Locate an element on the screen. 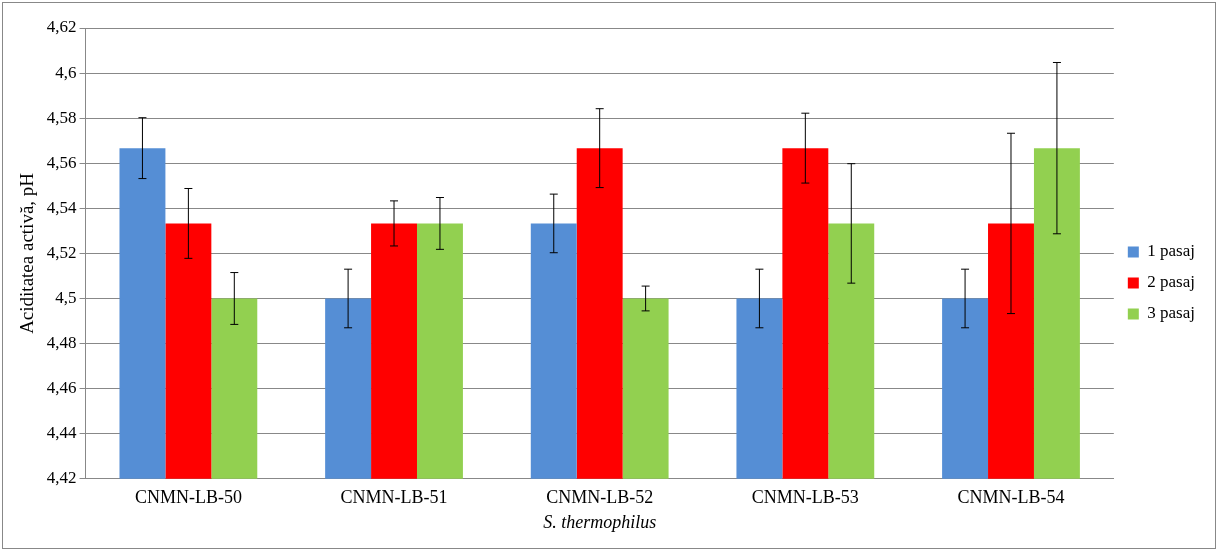  y-tick-label: 4,52 is located at coordinates (61, 252).